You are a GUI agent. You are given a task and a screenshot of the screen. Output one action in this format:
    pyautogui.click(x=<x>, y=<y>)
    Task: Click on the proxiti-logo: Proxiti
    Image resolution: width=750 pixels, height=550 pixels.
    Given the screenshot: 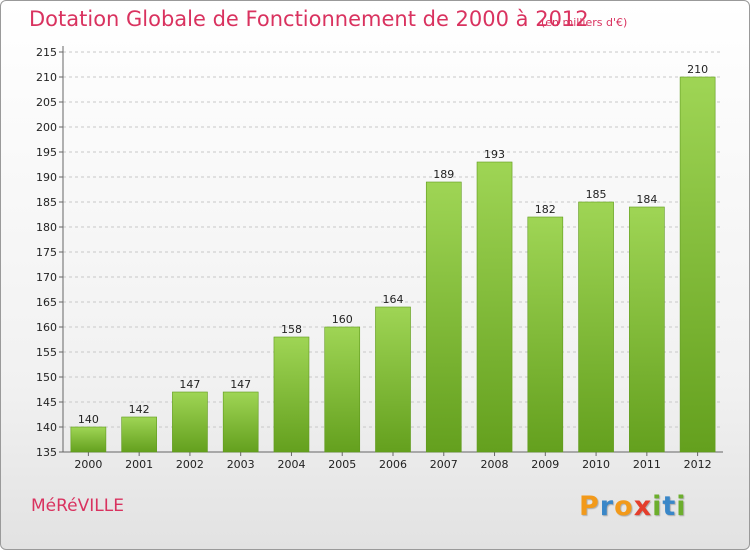 What is the action you would take?
    pyautogui.click(x=633, y=506)
    